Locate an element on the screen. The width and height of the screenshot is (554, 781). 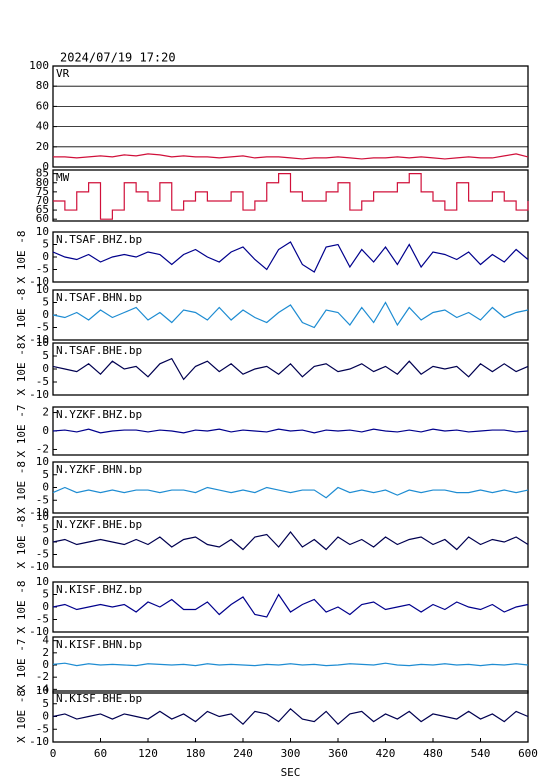
x-tick-label: 60 is located at coordinates (100, 753).